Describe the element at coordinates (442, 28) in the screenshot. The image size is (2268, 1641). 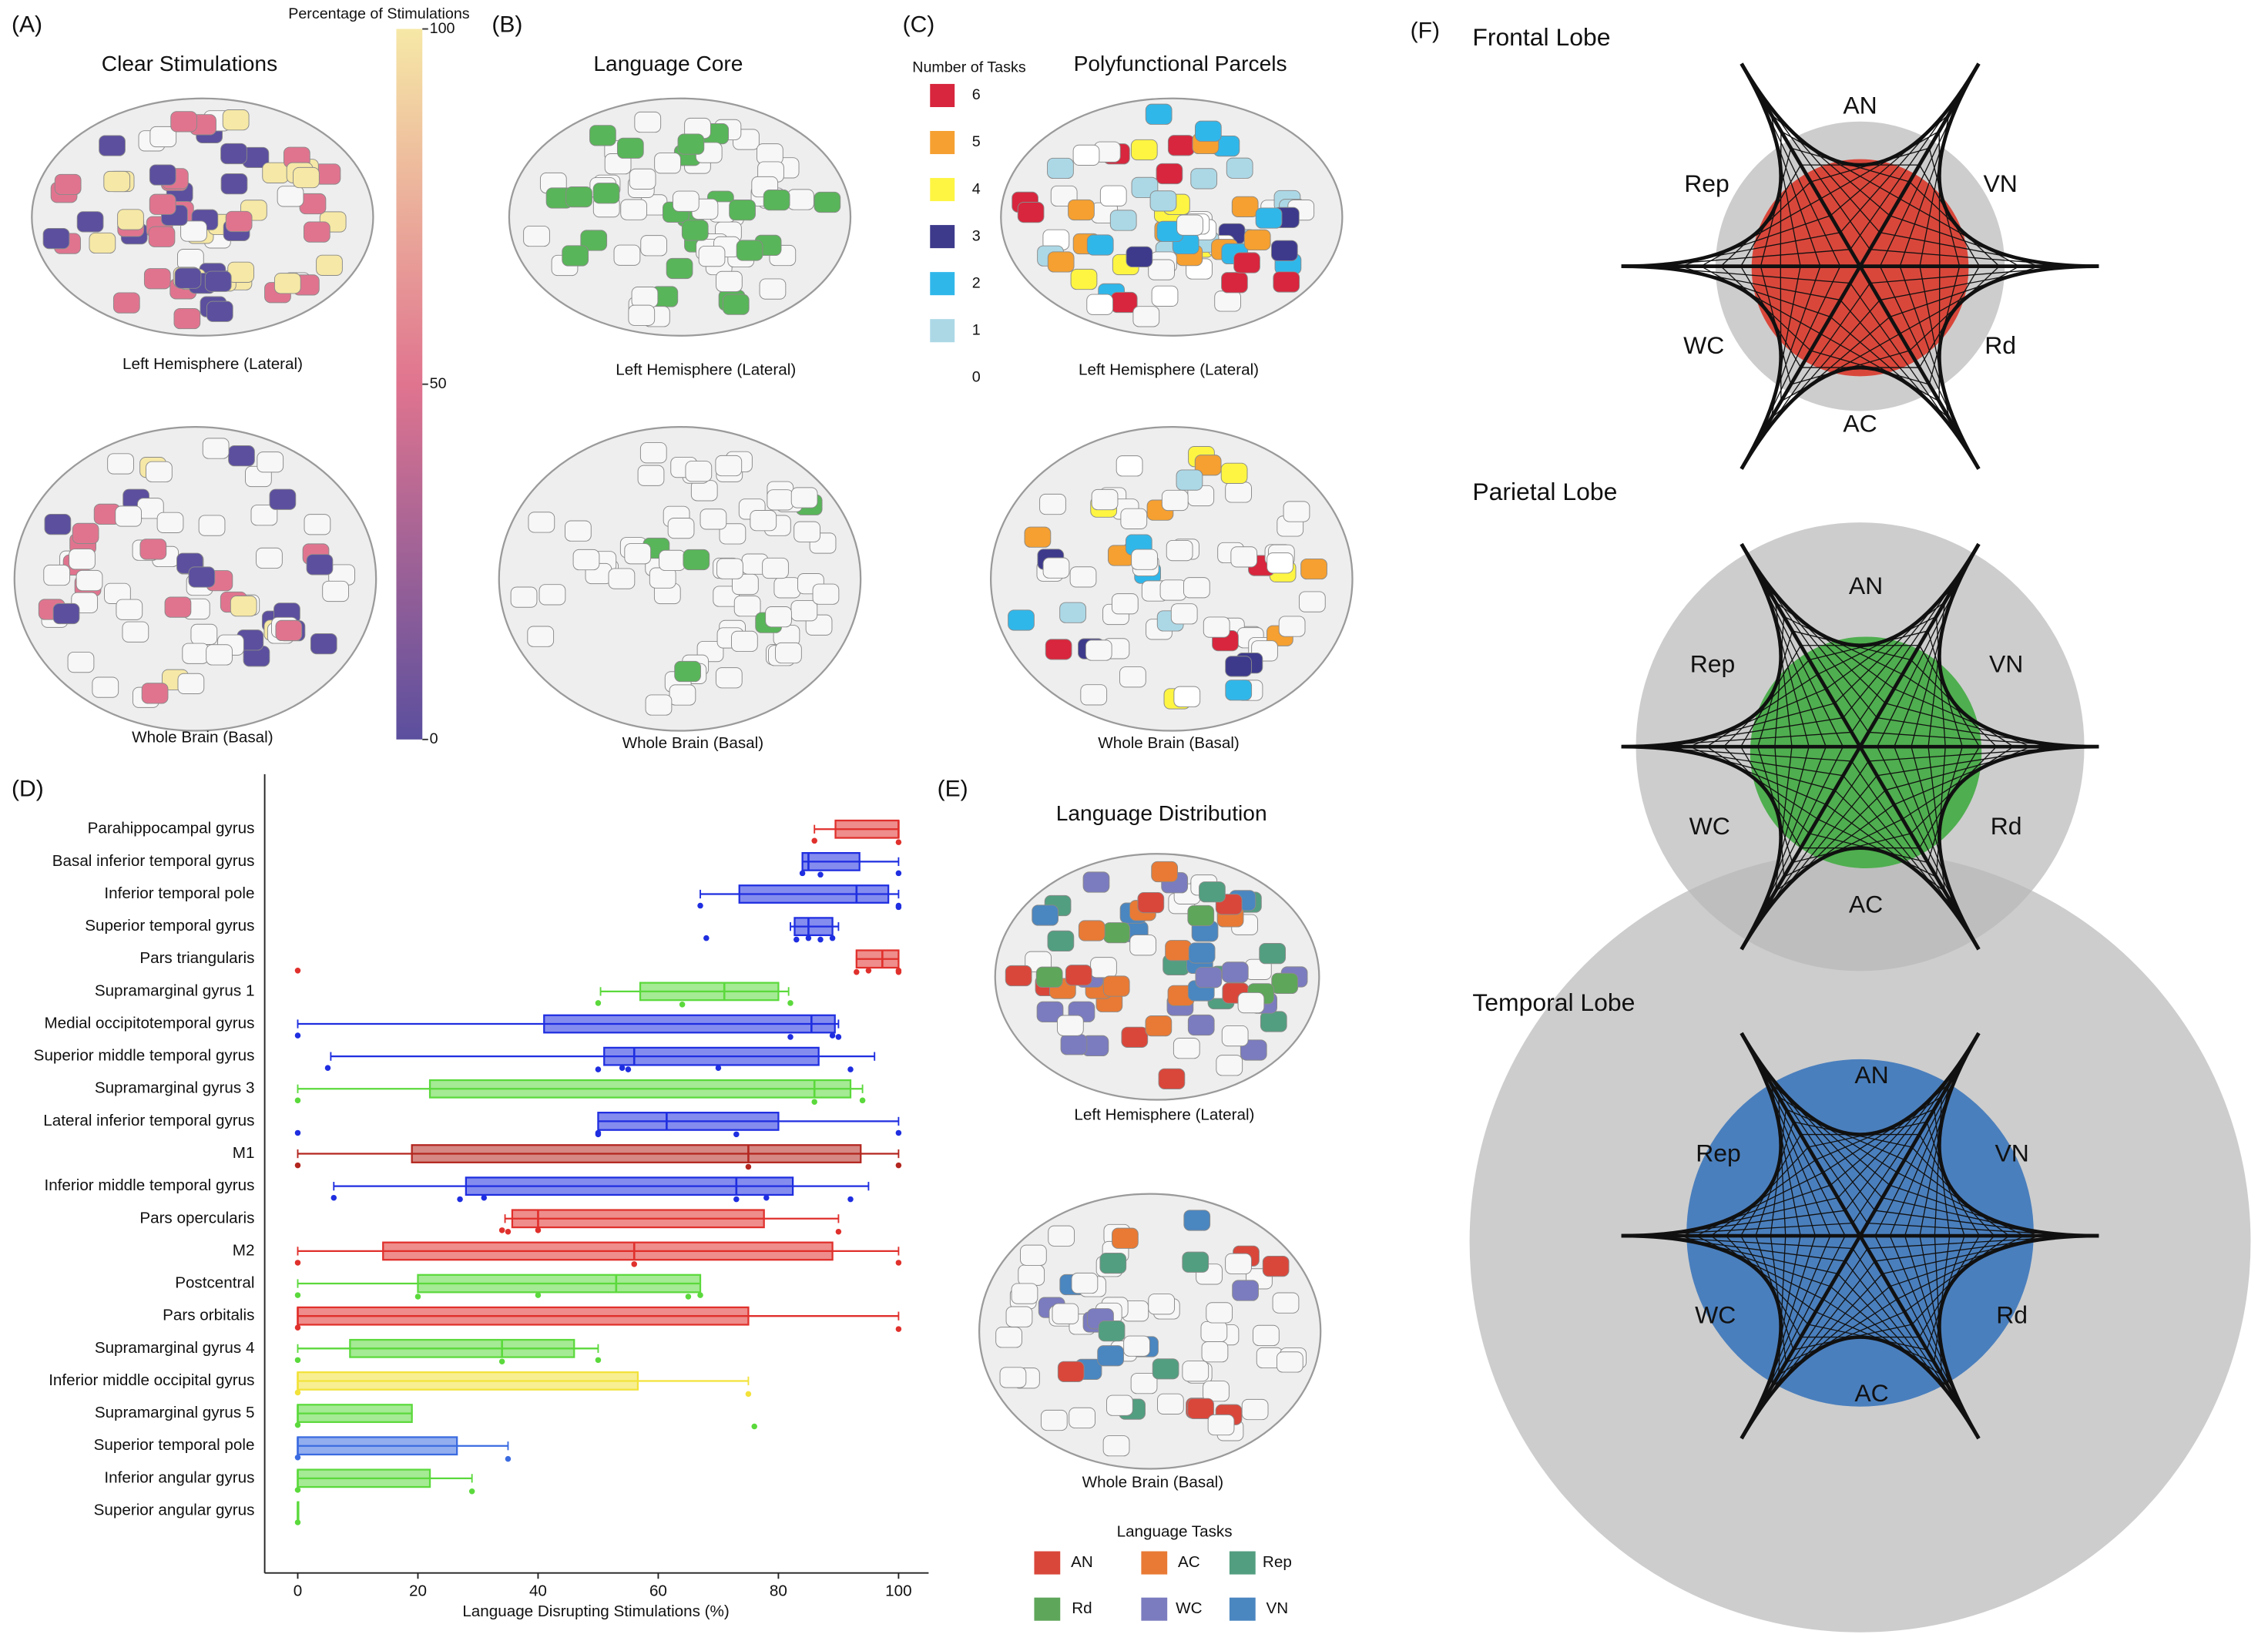
I see `colorbar-tick-label: 100` at that location.